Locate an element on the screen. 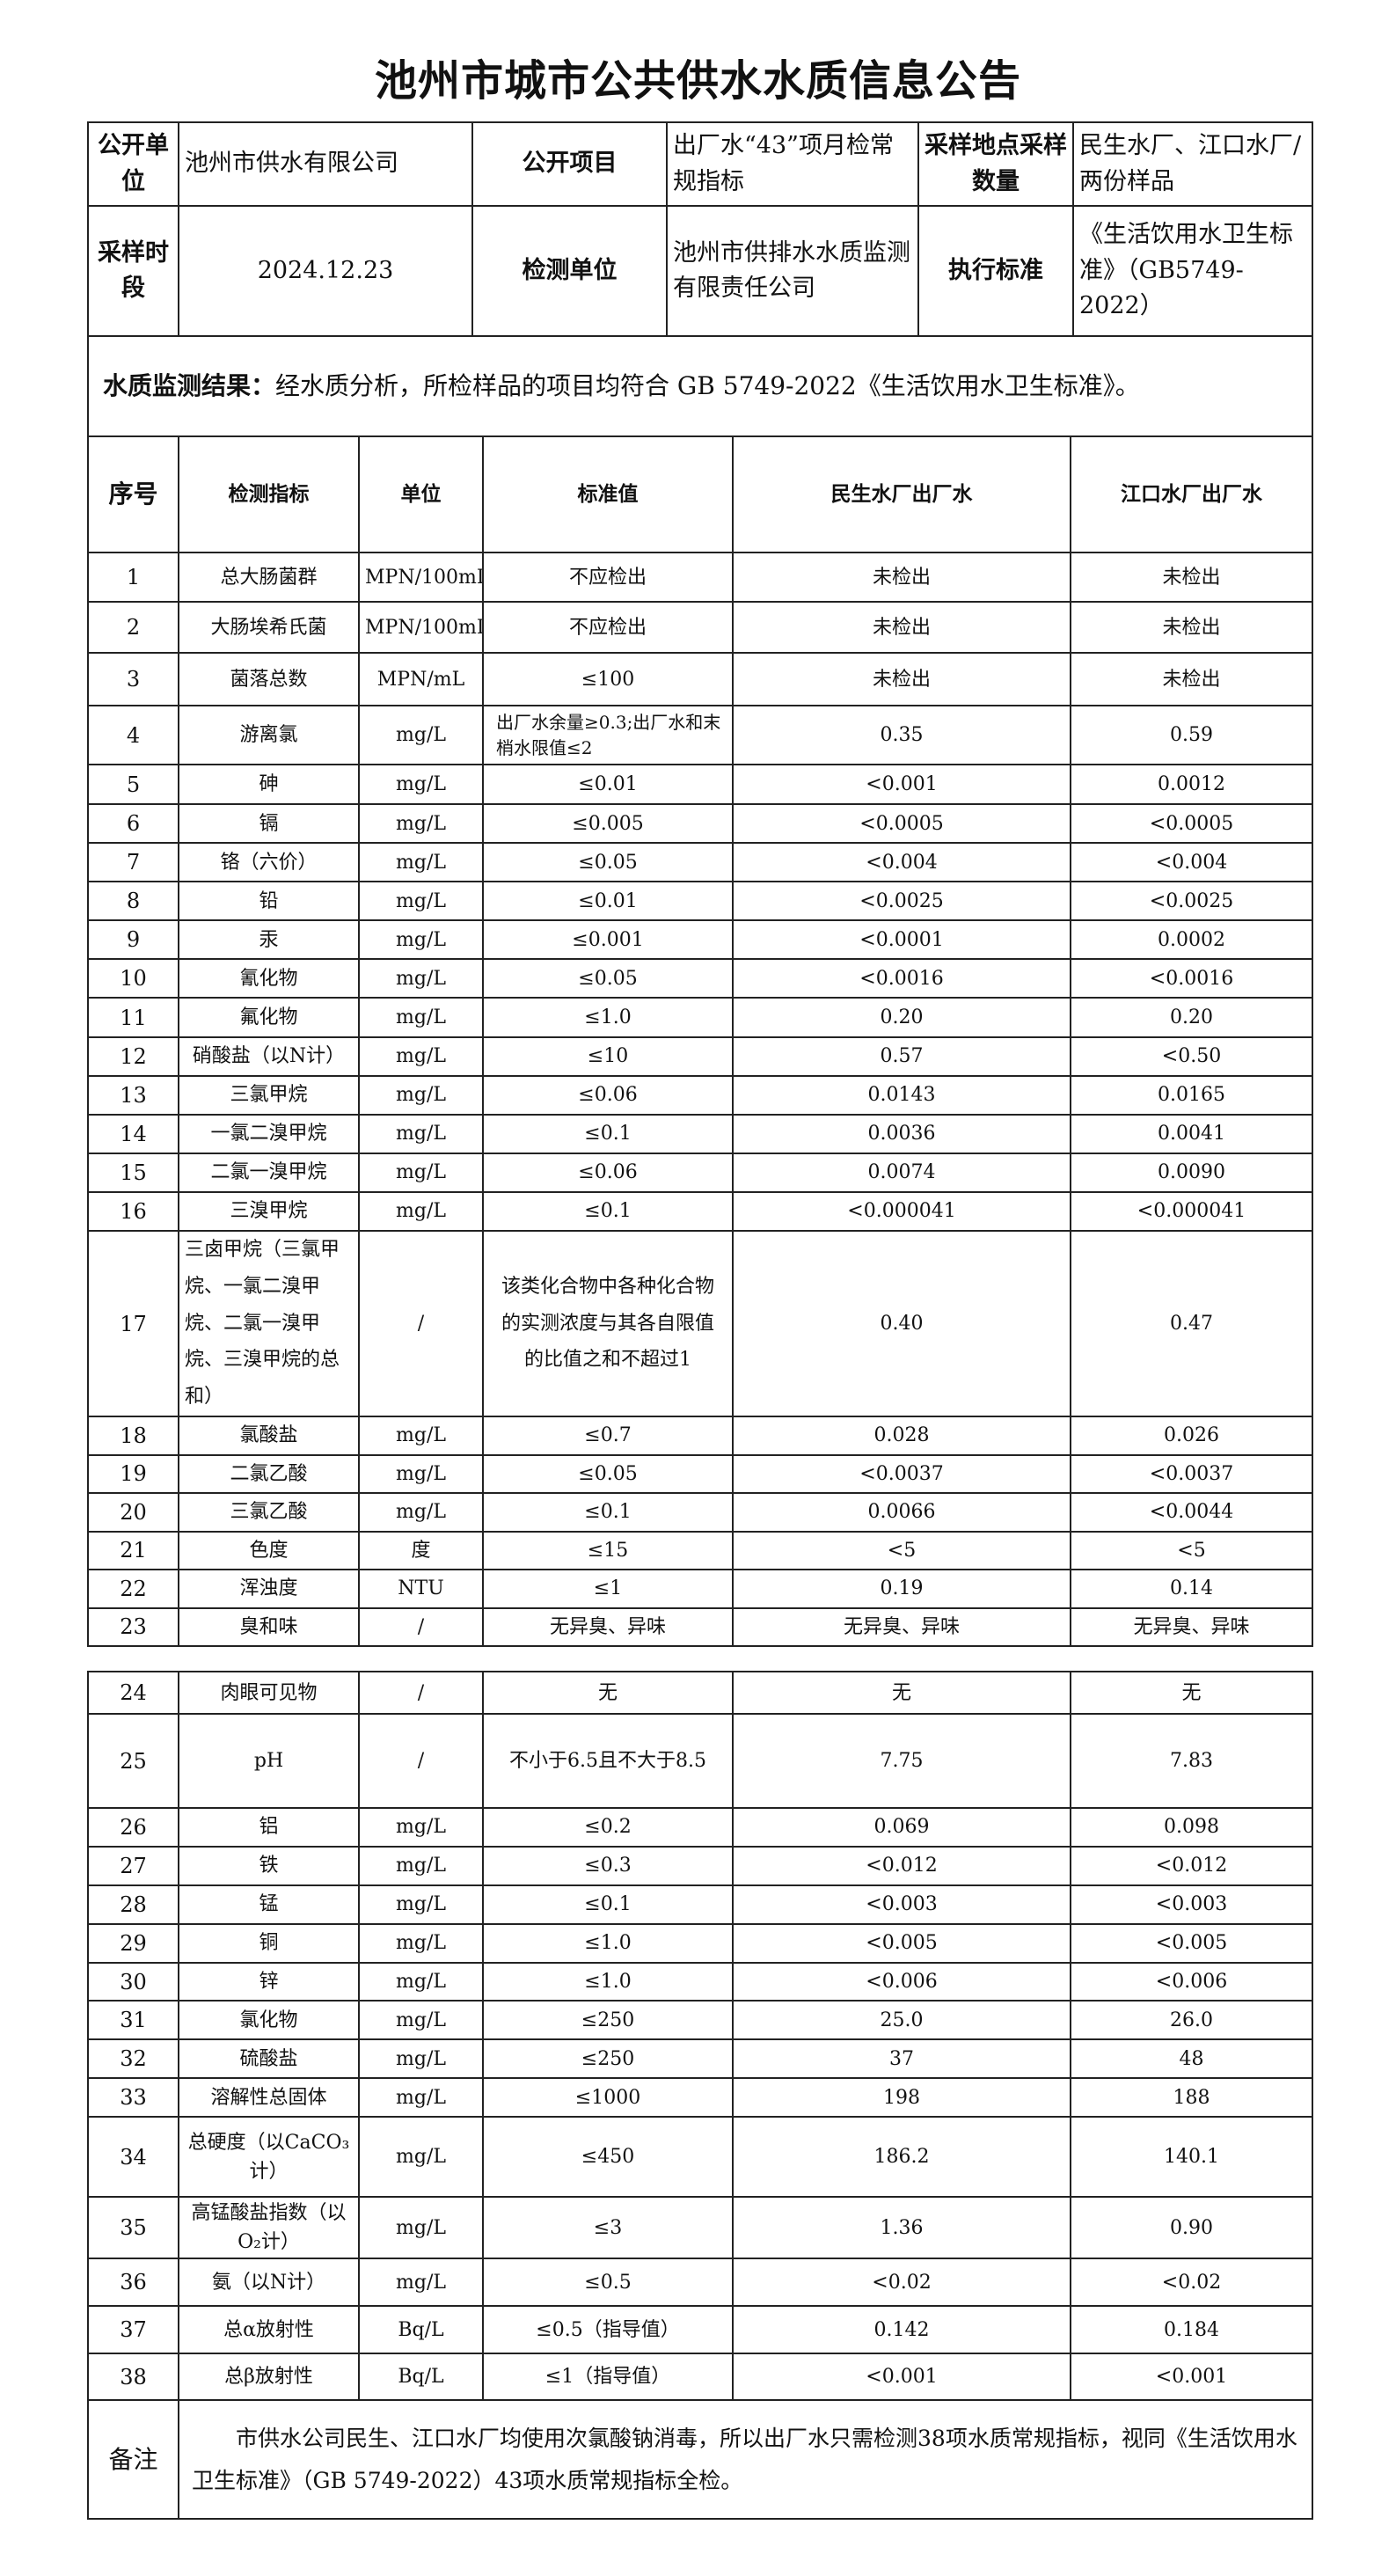 Image resolution: width=1396 pixels, height=2576 pixels. column-header-minsheng-result: 民生水厂出厂水 is located at coordinates (901, 494).